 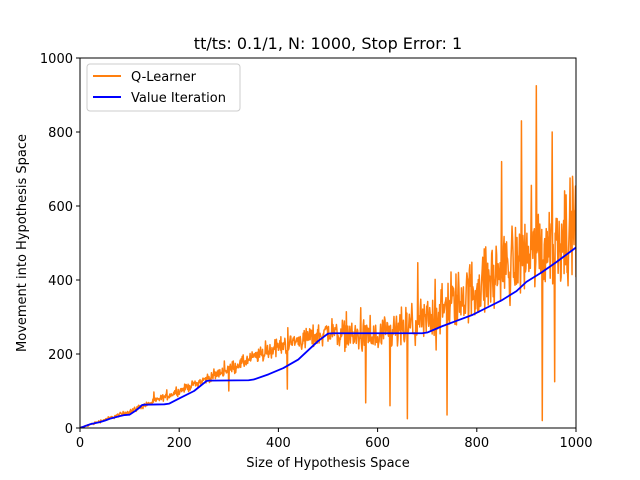 I want to click on legend-label-q-learner: Q-Learner, so click(x=164, y=77).